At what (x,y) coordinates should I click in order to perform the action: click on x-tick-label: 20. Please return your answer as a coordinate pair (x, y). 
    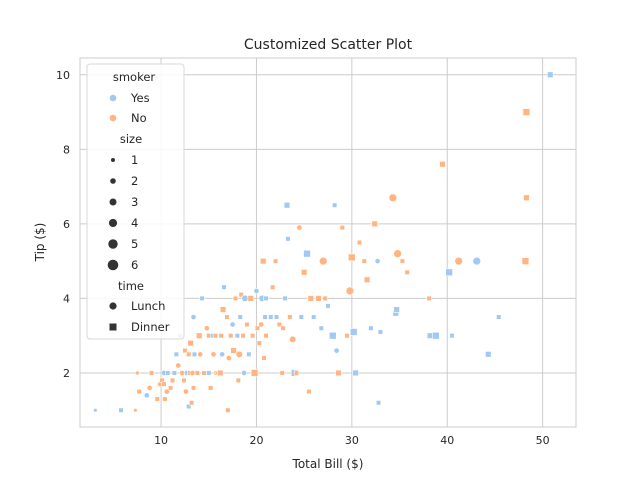
    Looking at the image, I should click on (256, 440).